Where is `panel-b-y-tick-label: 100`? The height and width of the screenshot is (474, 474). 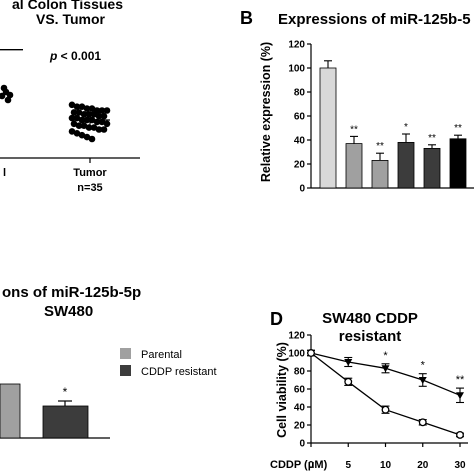
panel-b-y-tick-label: 100 is located at coordinates (296, 69).